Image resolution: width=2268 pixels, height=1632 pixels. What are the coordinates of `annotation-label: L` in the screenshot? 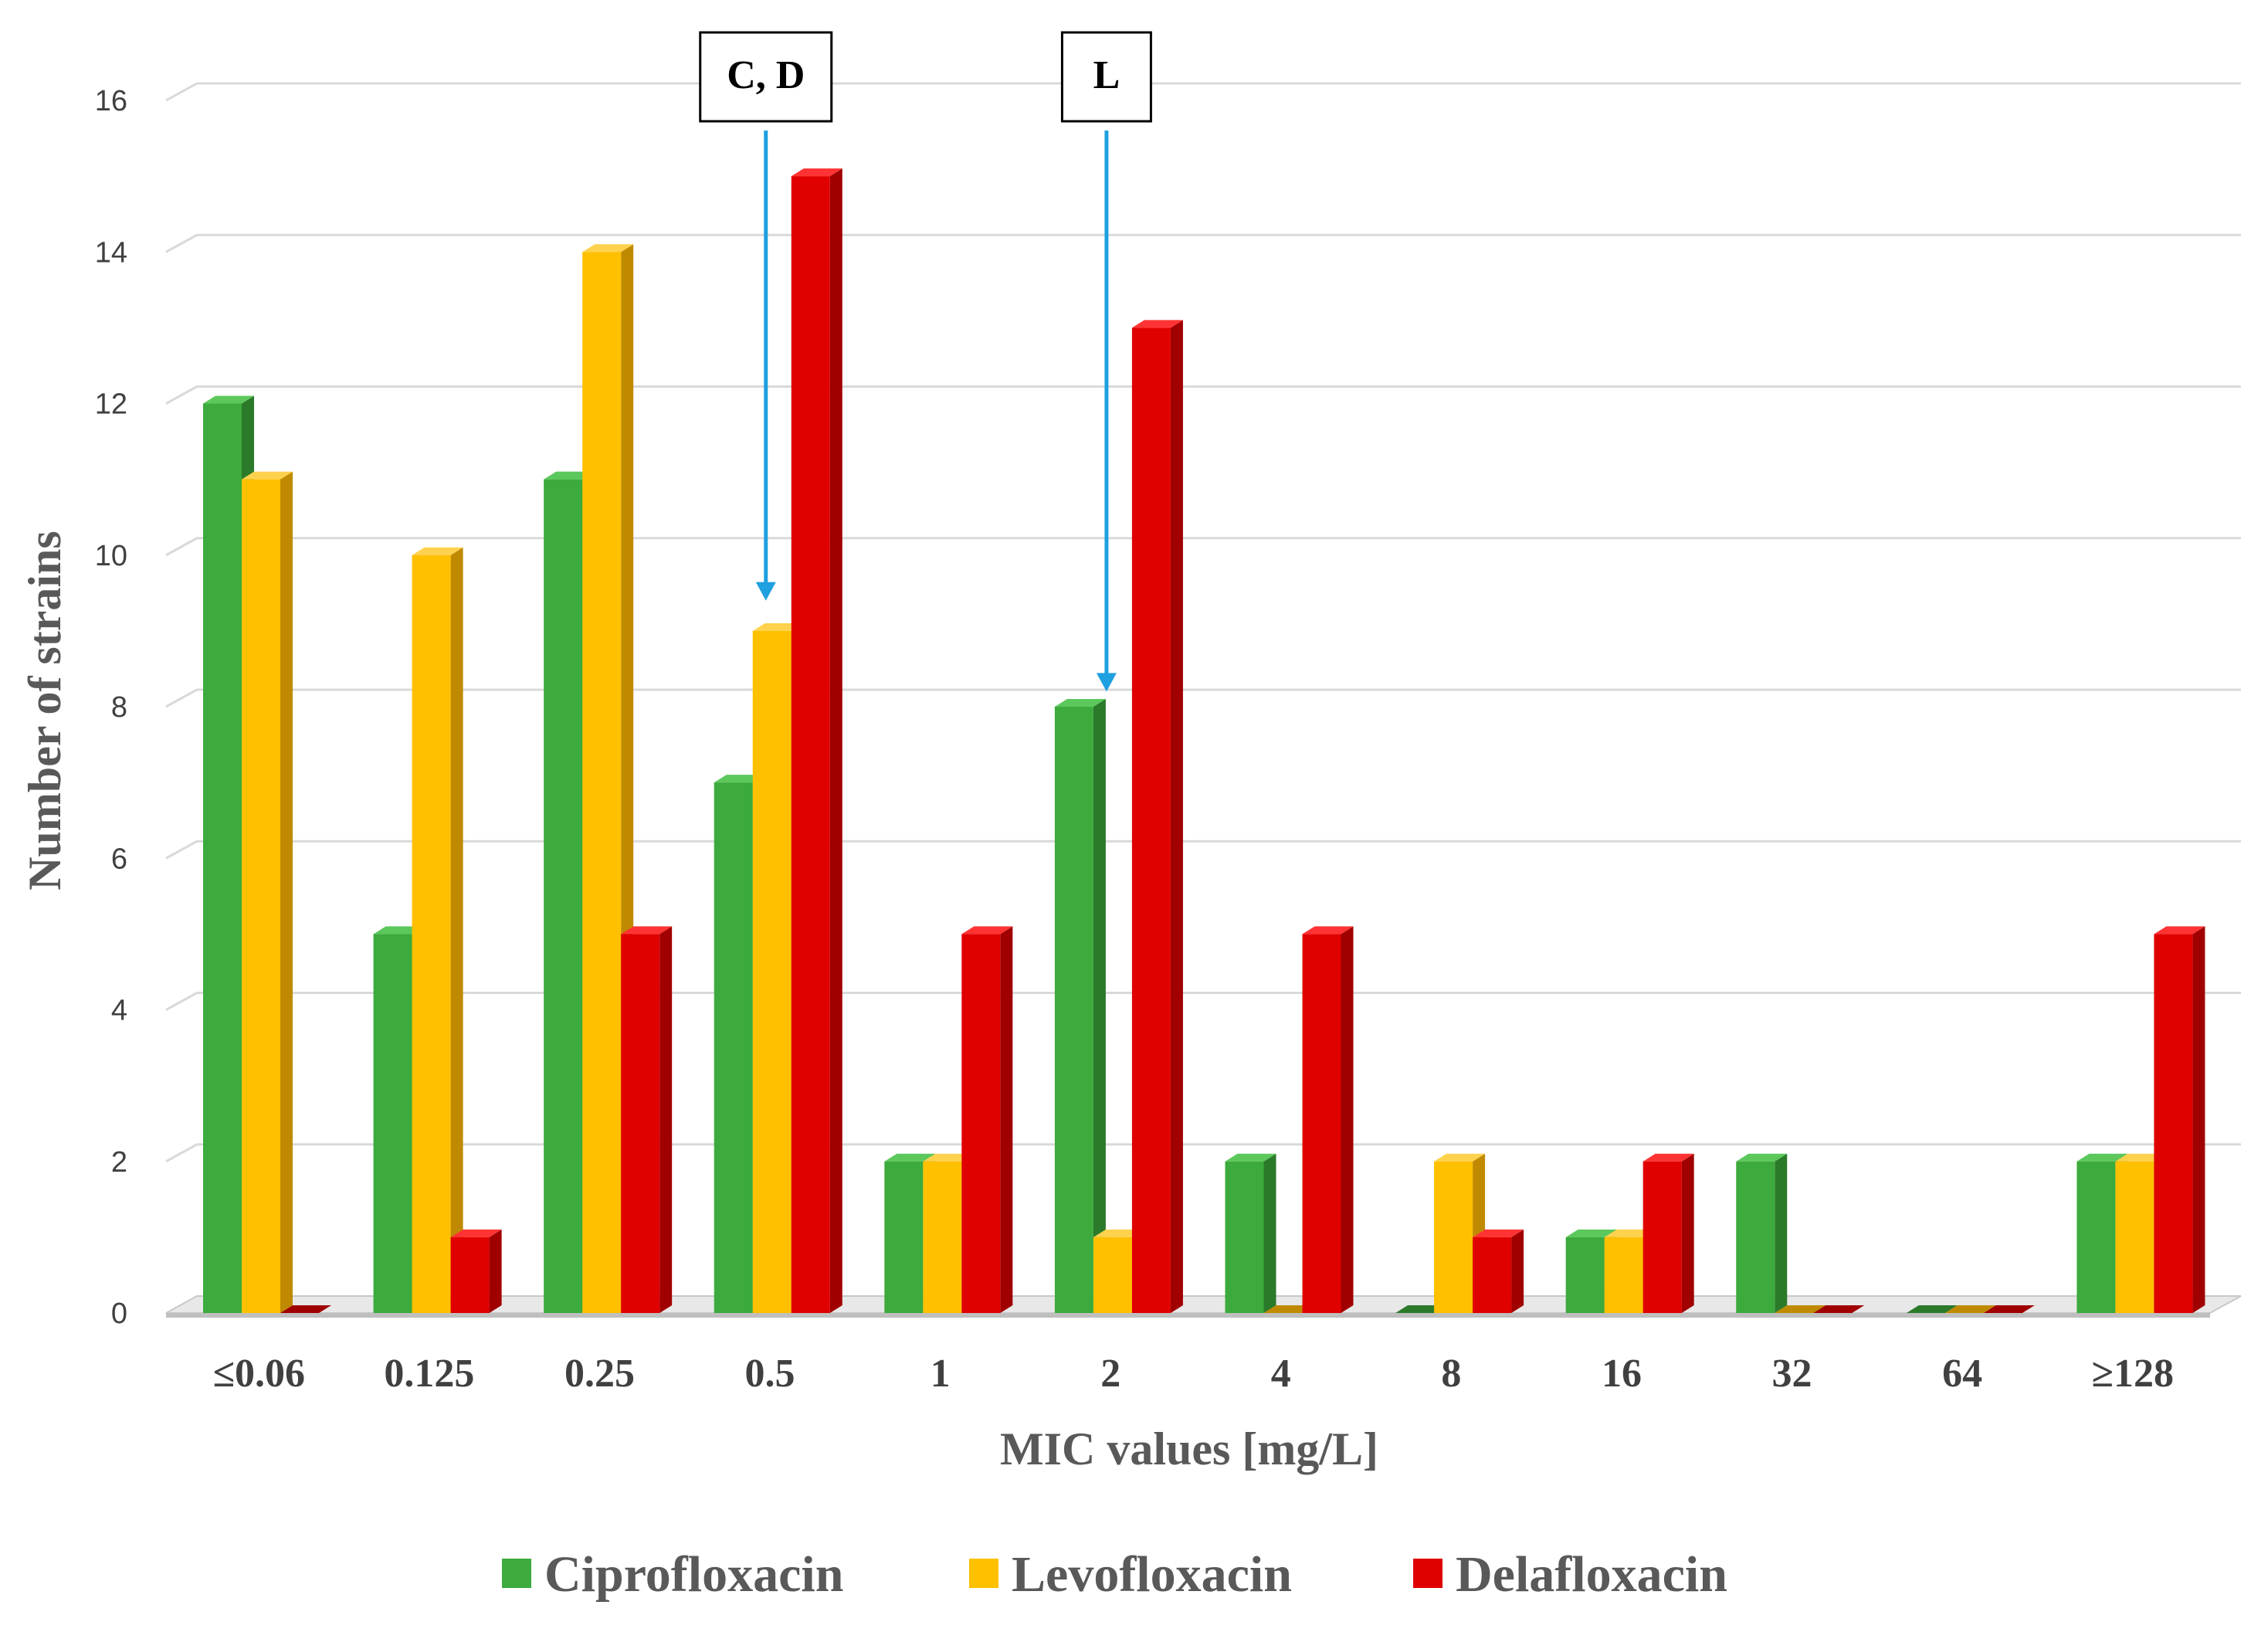 It's located at (1106, 75).